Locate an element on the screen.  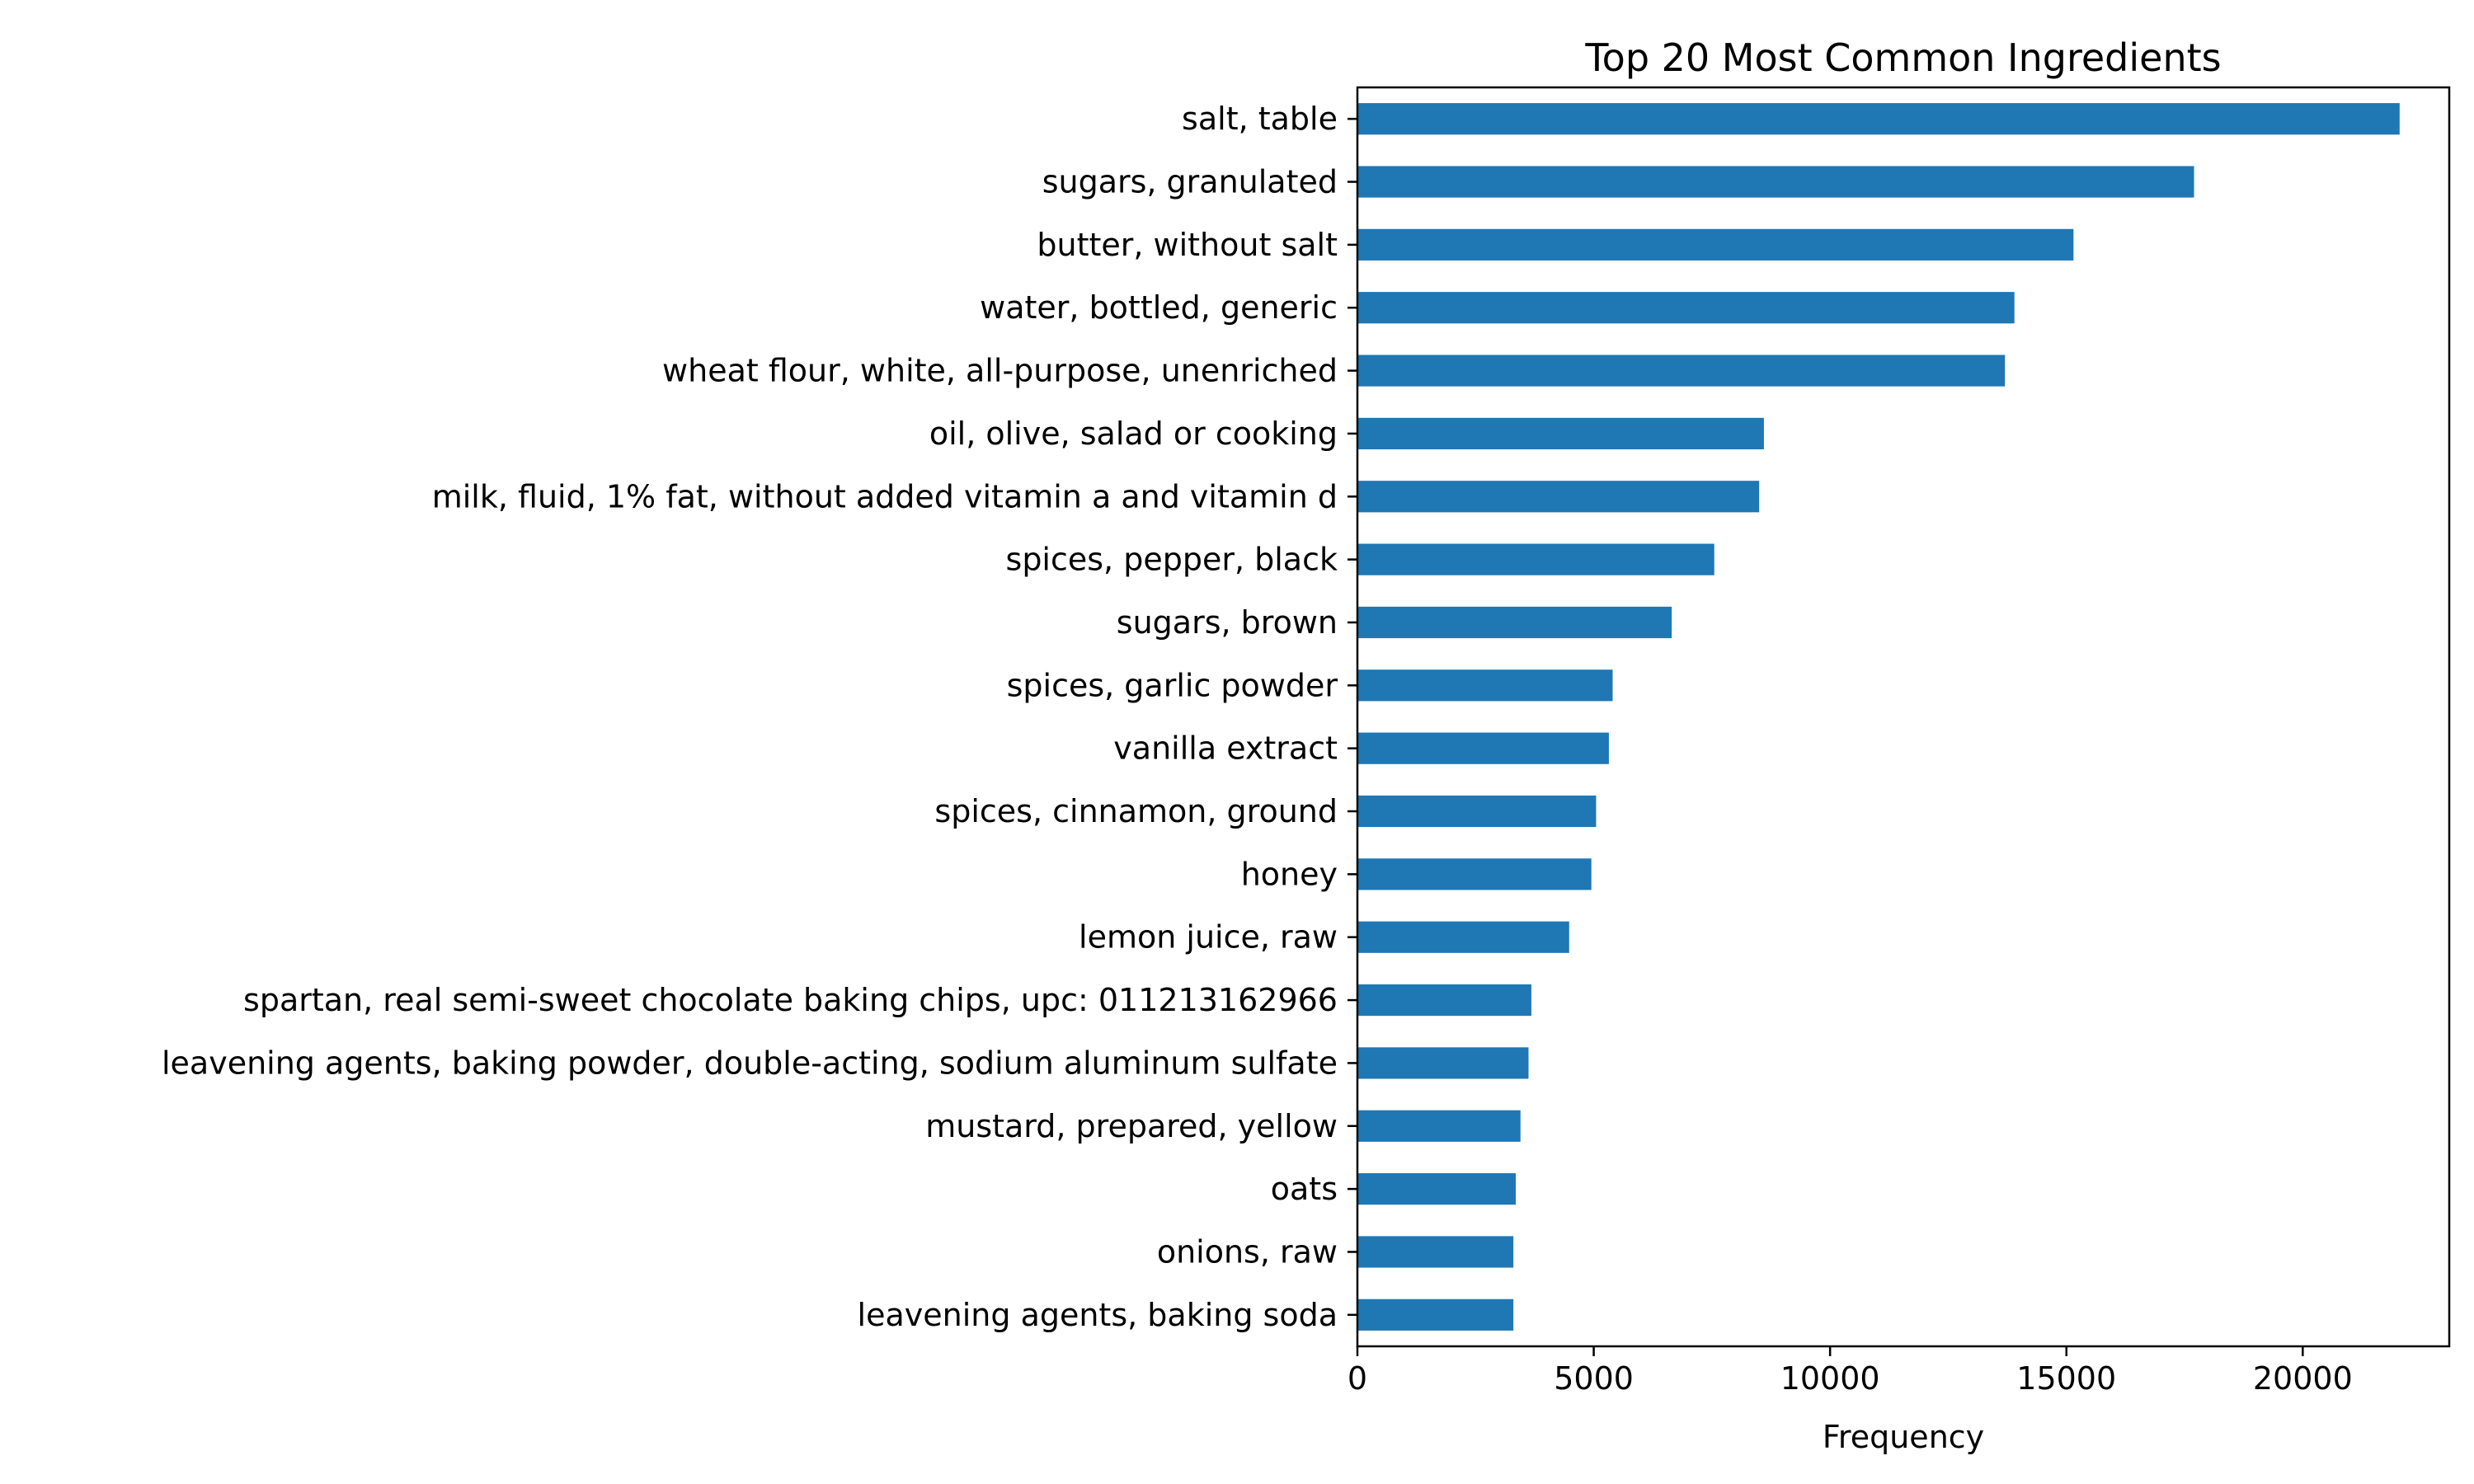
y-tick-label: vanilla extract is located at coordinates (1225, 748).